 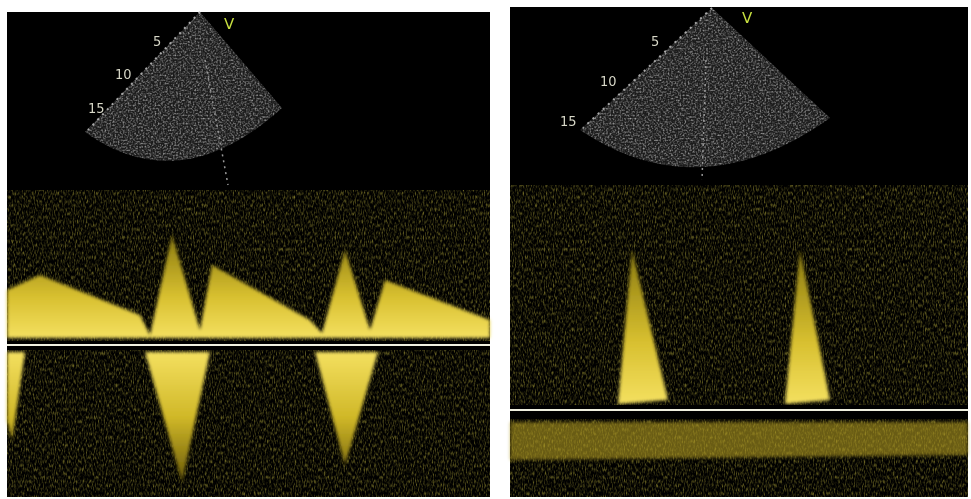 What do you see at coordinates (647, 68) in the screenshot?
I see `depth-scale` at bounding box center [647, 68].